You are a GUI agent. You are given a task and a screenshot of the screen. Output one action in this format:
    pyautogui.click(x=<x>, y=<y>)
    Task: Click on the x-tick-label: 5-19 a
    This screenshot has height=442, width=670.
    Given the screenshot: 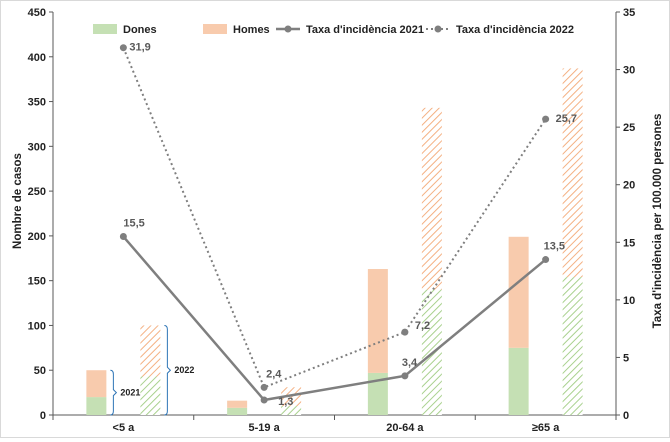 What is the action you would take?
    pyautogui.click(x=265, y=428)
    